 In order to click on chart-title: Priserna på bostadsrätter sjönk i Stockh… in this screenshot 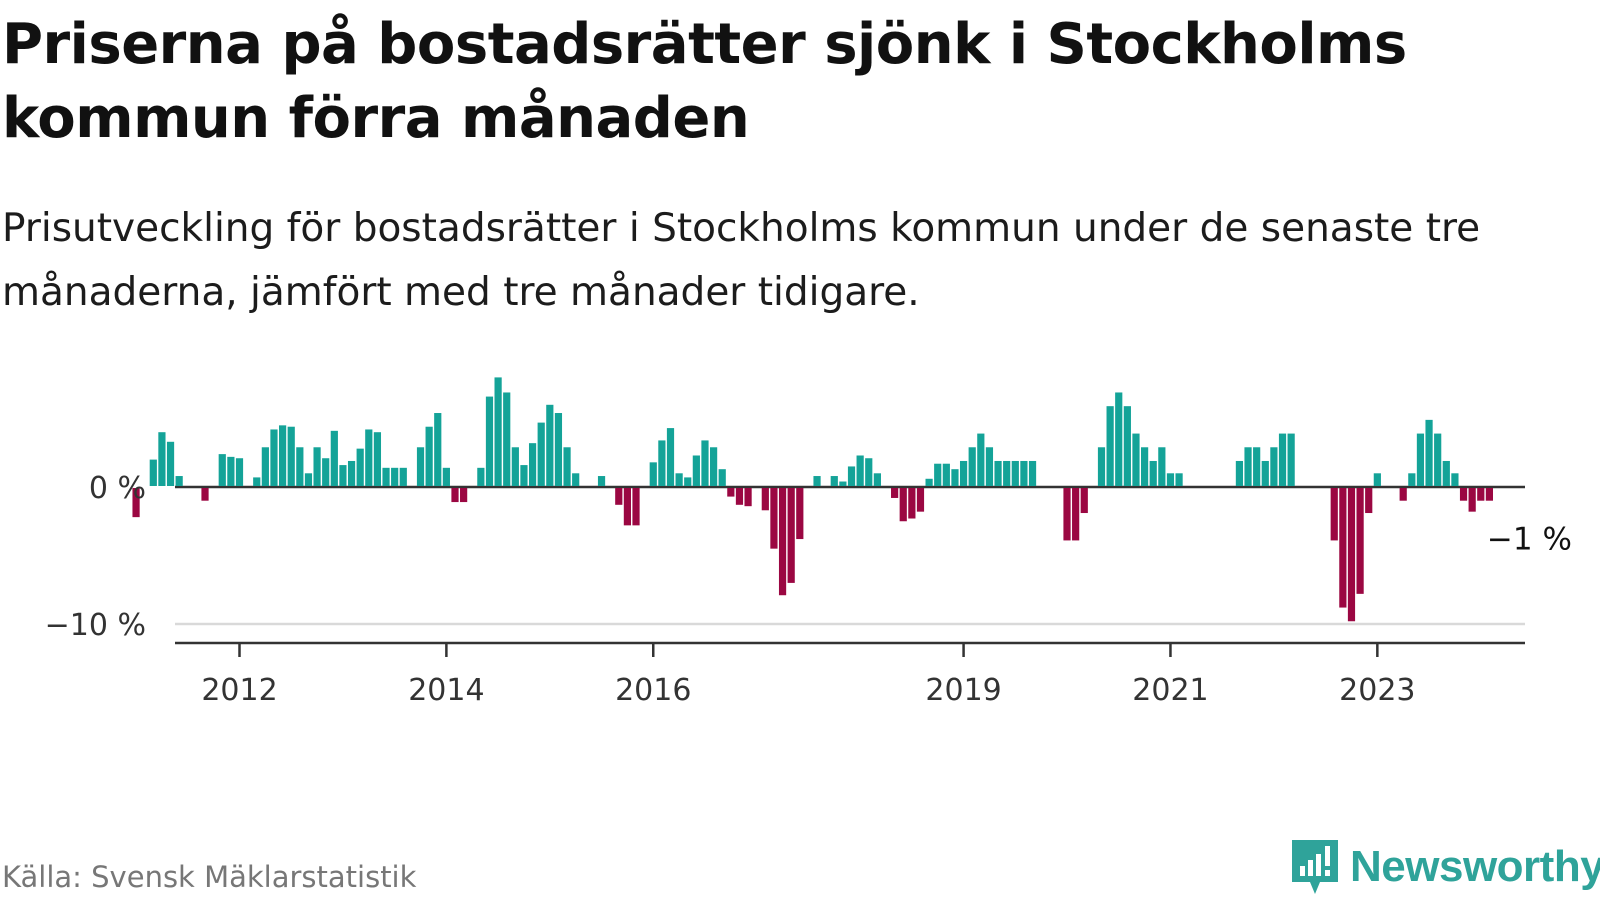, I will do `click(704, 81)`.